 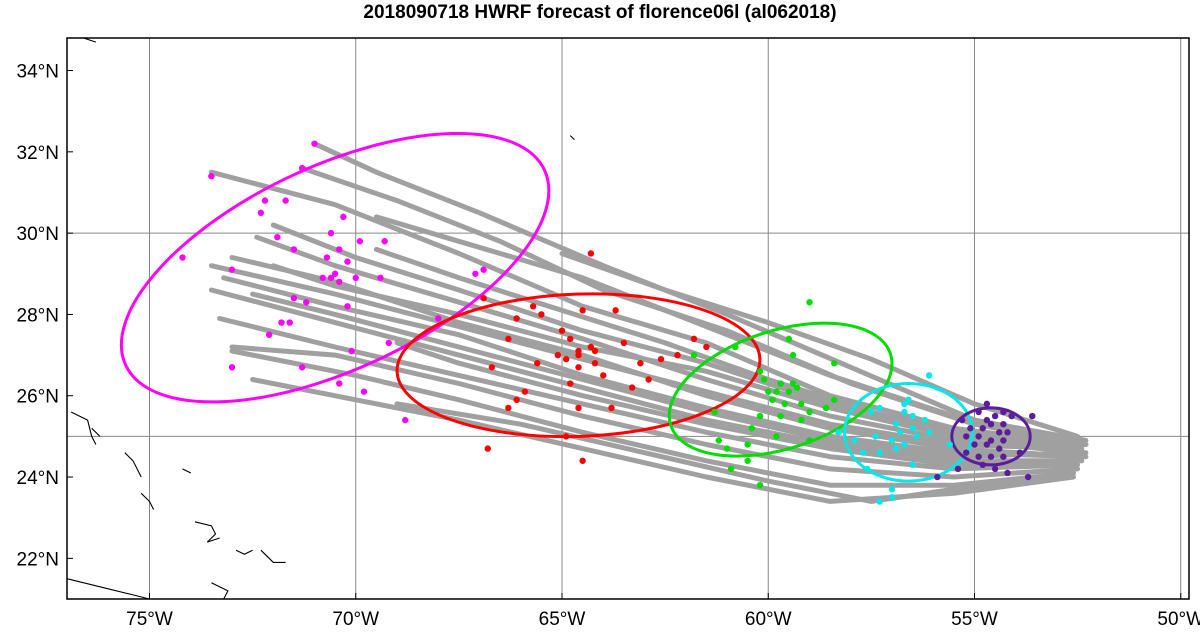 What do you see at coordinates (38, 315) in the screenshot?
I see `y-tick-label: 28°N` at bounding box center [38, 315].